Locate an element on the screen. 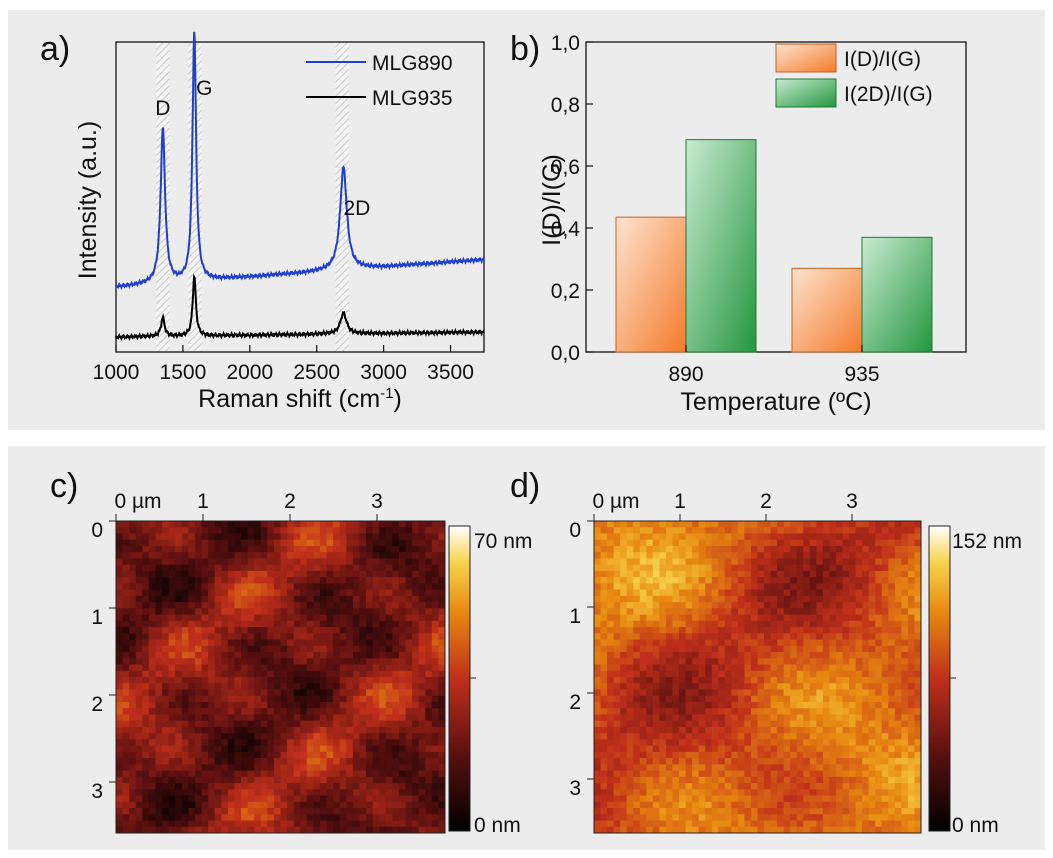  bar-legend: I(D)/I(G) I(2D)/I(G) is located at coordinates (854, 75).